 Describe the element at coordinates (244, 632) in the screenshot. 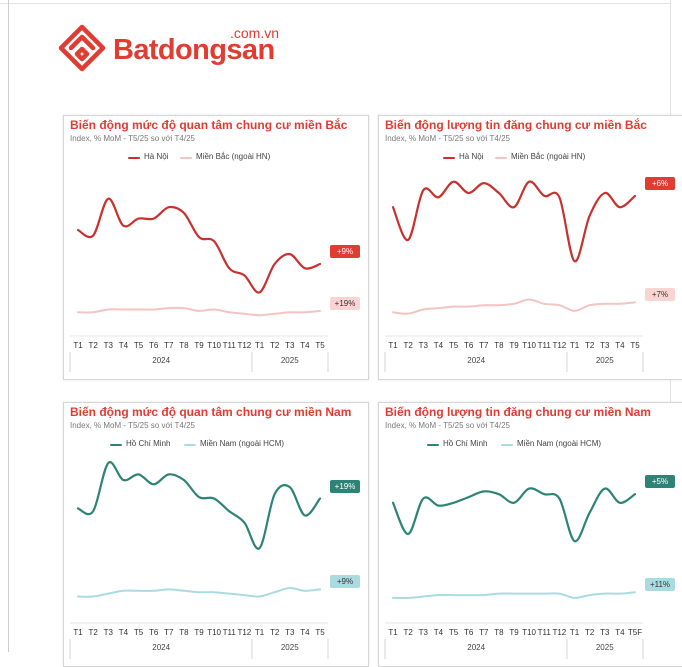

I see `x-tick-label: T12` at that location.